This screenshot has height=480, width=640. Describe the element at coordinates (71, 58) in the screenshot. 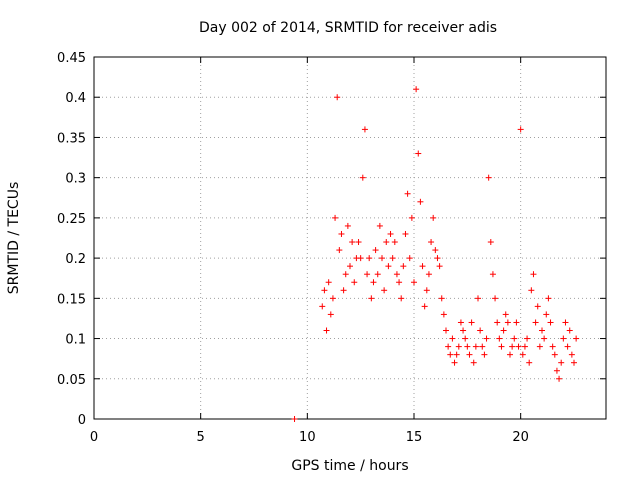

I see `y-tick-label: 0.45` at that location.